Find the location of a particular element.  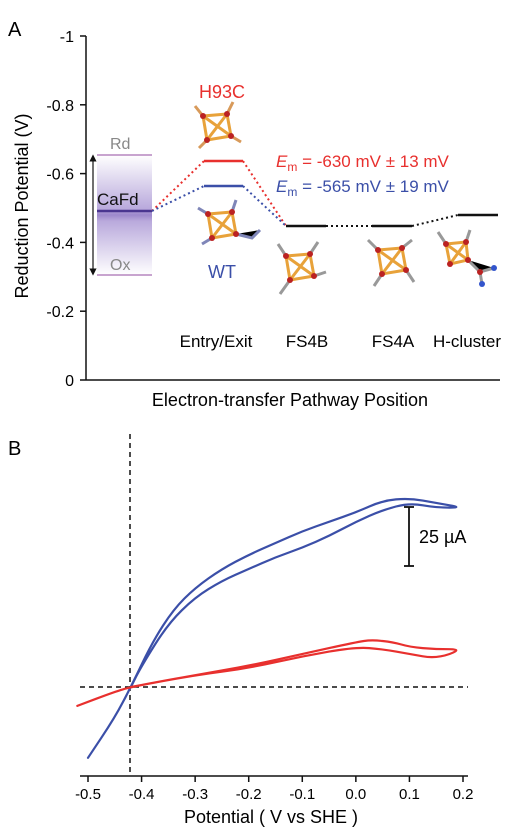

panel-b-label: B is located at coordinates (14, 449).